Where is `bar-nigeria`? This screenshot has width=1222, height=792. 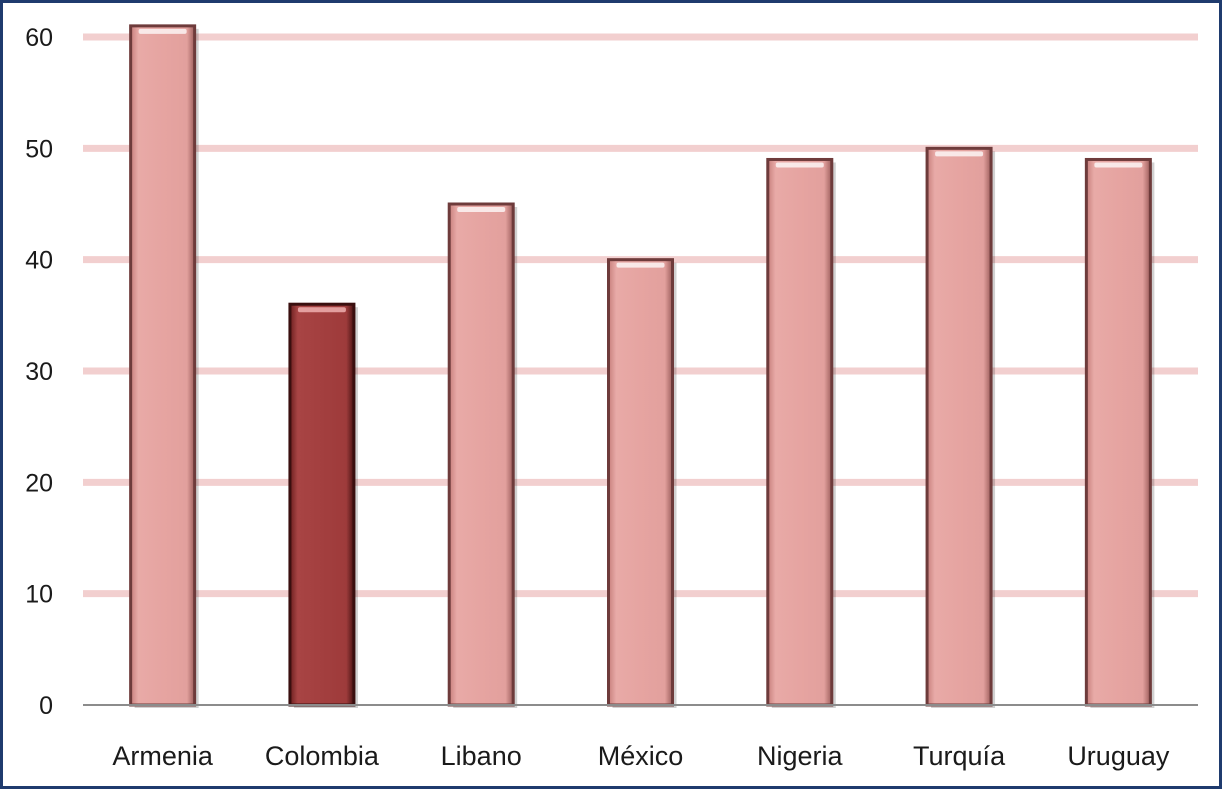 bar-nigeria is located at coordinates (801, 432).